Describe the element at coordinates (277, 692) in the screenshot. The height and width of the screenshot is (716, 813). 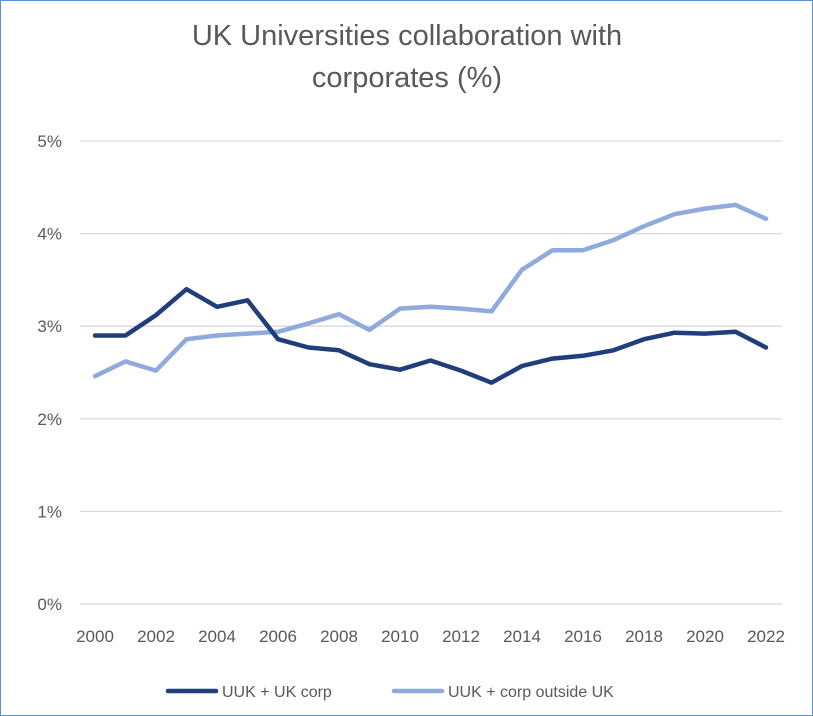
I see `legend-label-1: UUK + UK corp` at that location.